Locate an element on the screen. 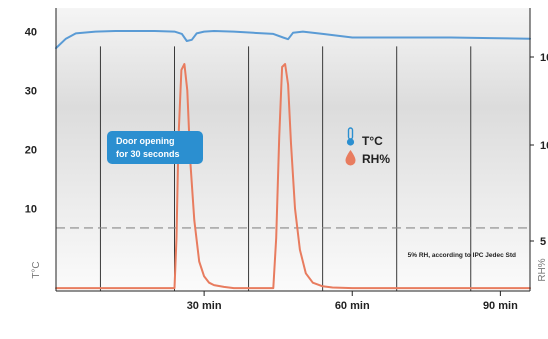  annotation-line-2: for 30 seconds is located at coordinates (148, 154).